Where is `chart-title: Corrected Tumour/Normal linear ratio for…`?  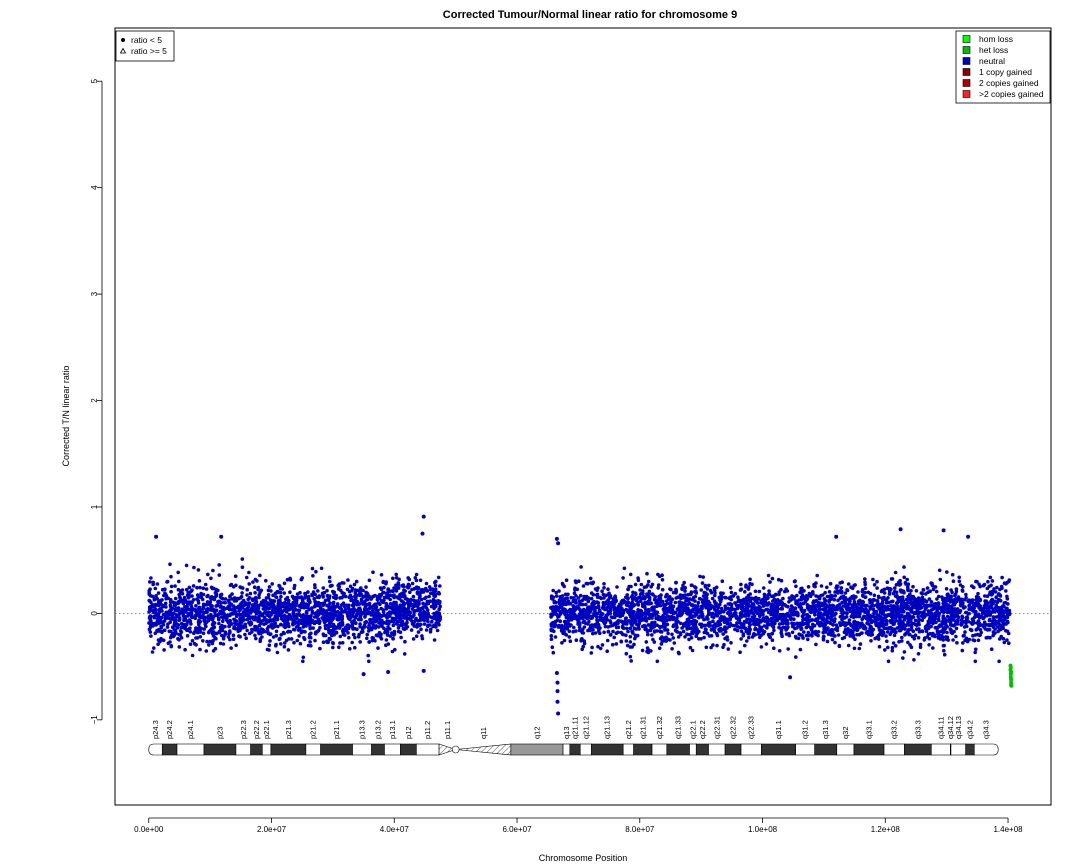
chart-title: Corrected Tumour/Normal linear ratio for… is located at coordinates (590, 15).